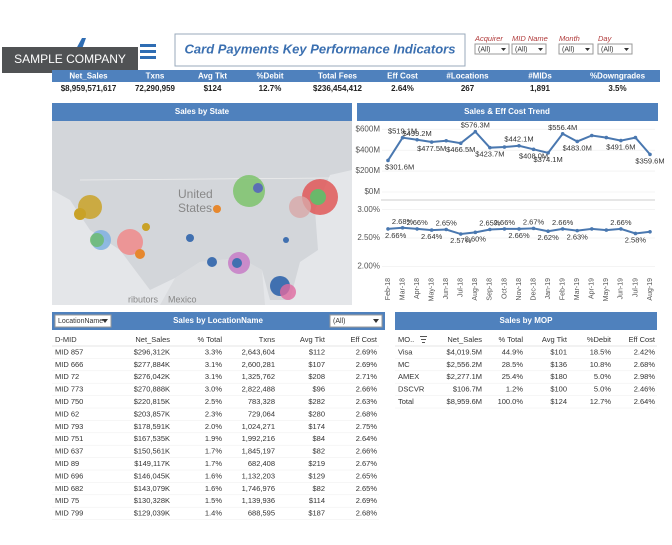 The height and width of the screenshot is (545, 672). What do you see at coordinates (261, 513) in the screenshot?
I see `table-cell: 688,595` at bounding box center [261, 513].